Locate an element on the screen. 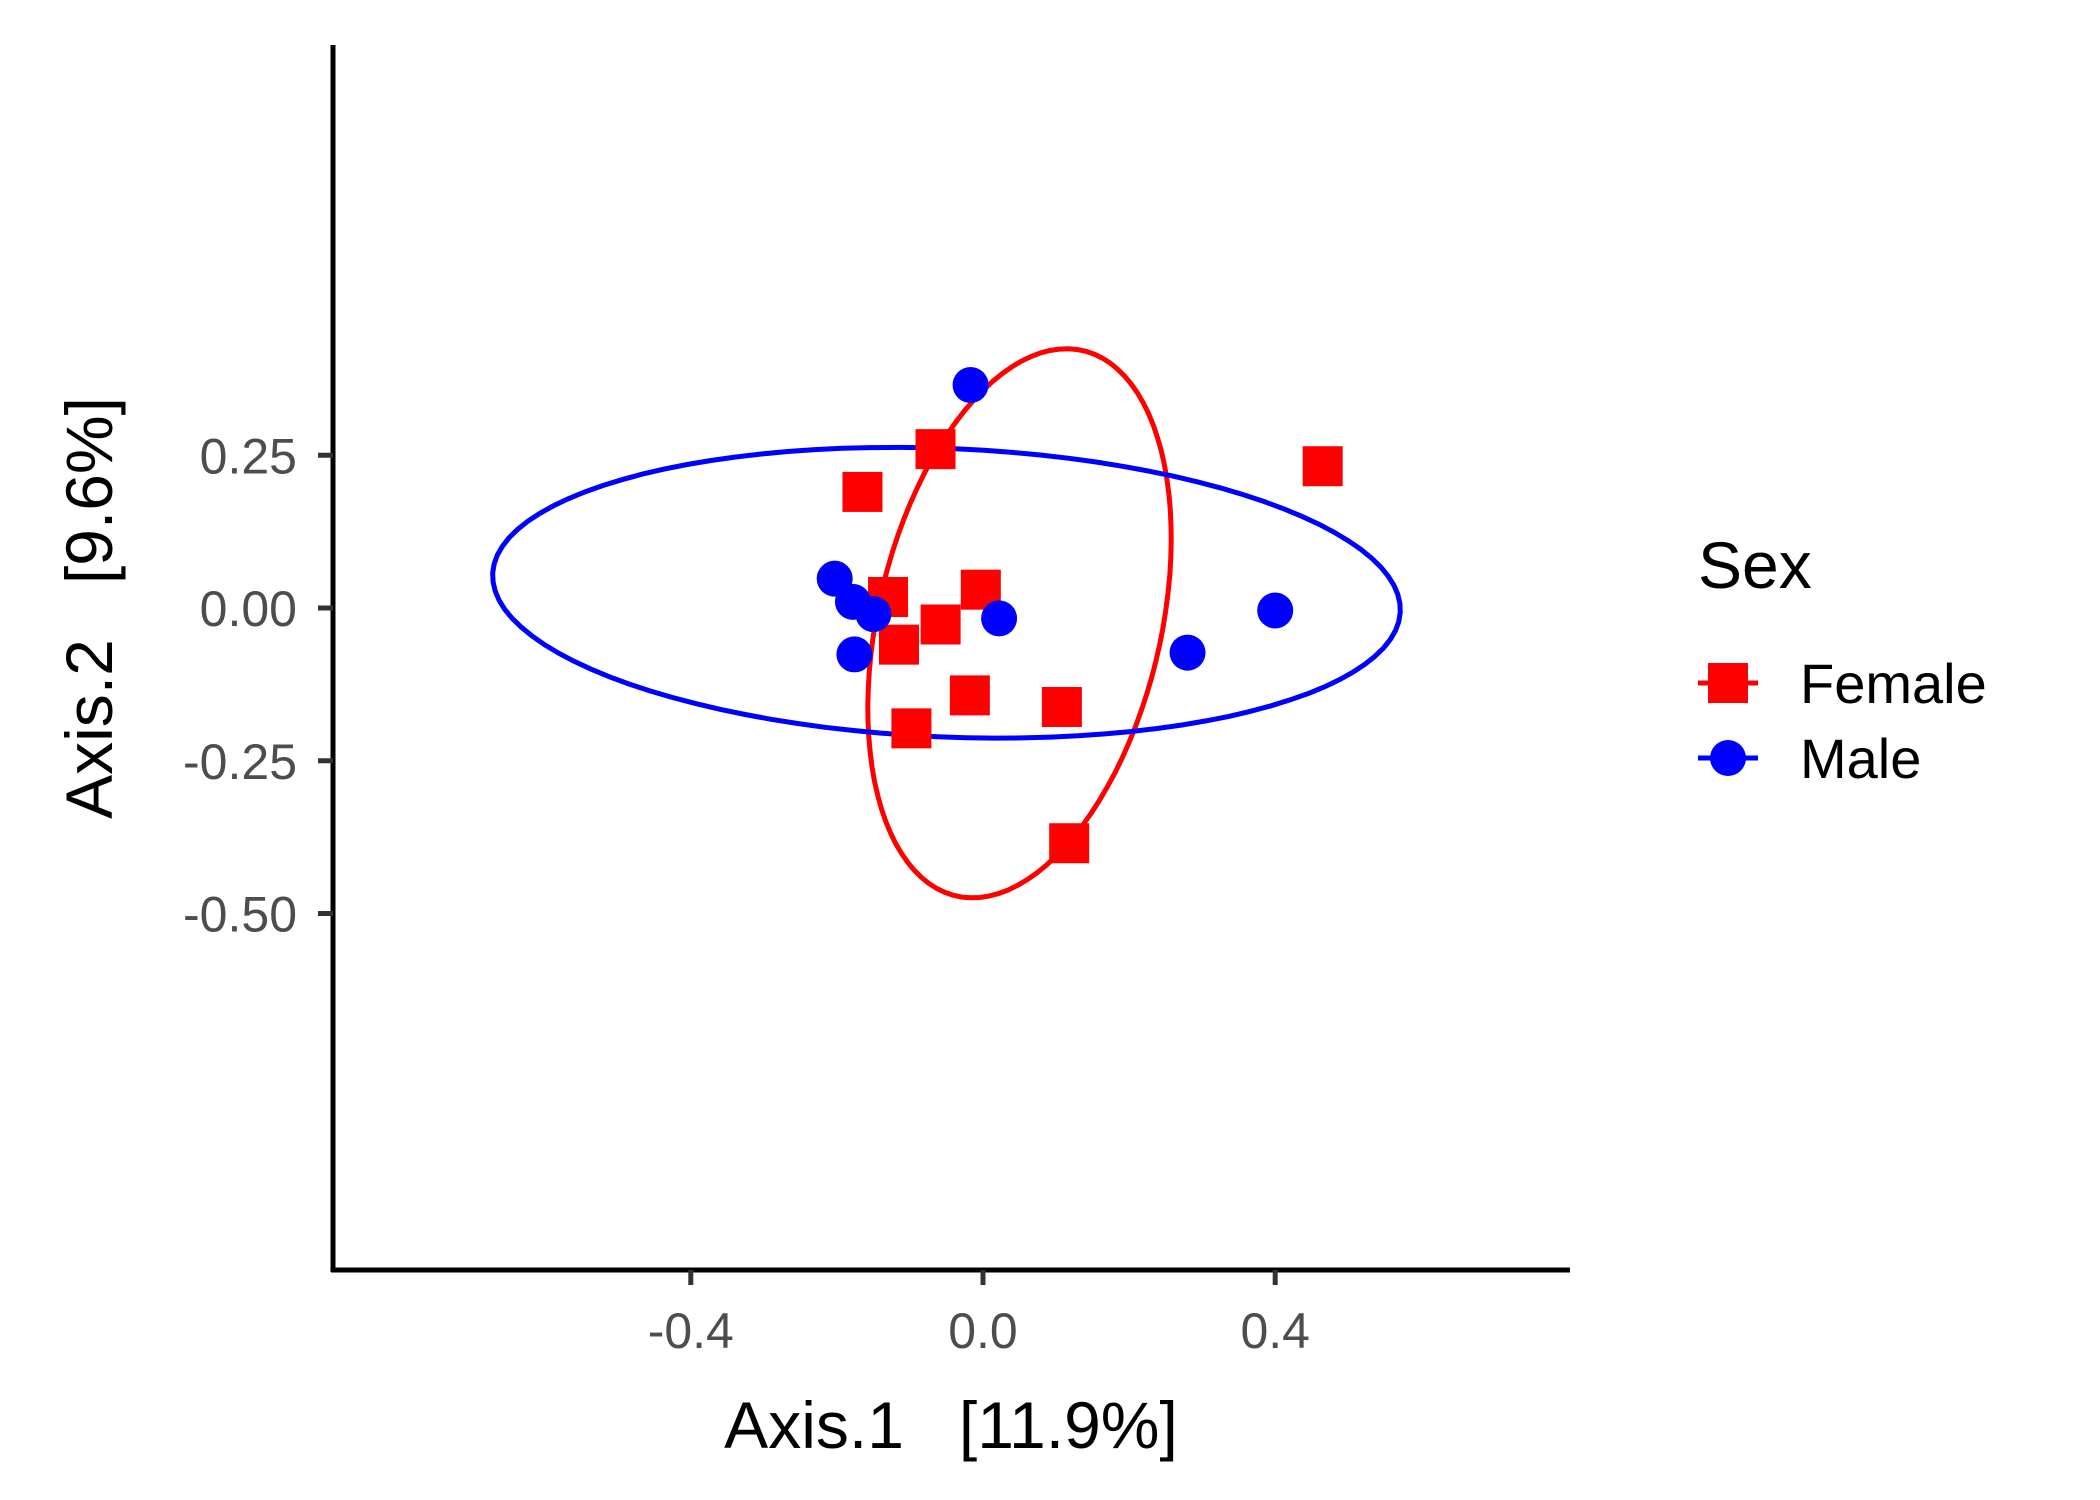  legend-item-female: Female is located at coordinates (1842, 683).